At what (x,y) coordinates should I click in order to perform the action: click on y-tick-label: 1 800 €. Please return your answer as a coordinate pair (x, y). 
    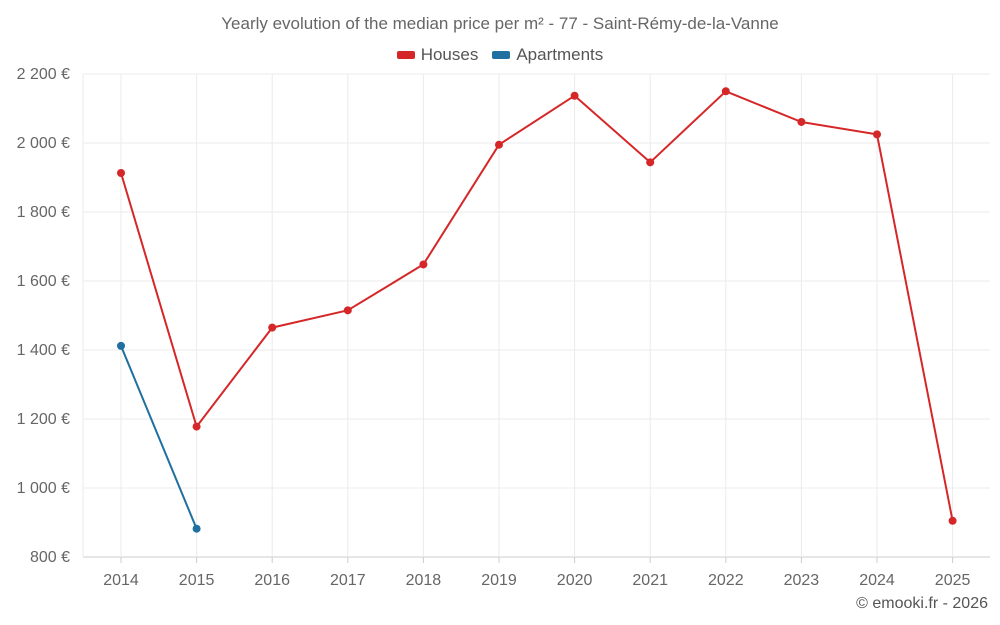
    Looking at the image, I should click on (43, 212).